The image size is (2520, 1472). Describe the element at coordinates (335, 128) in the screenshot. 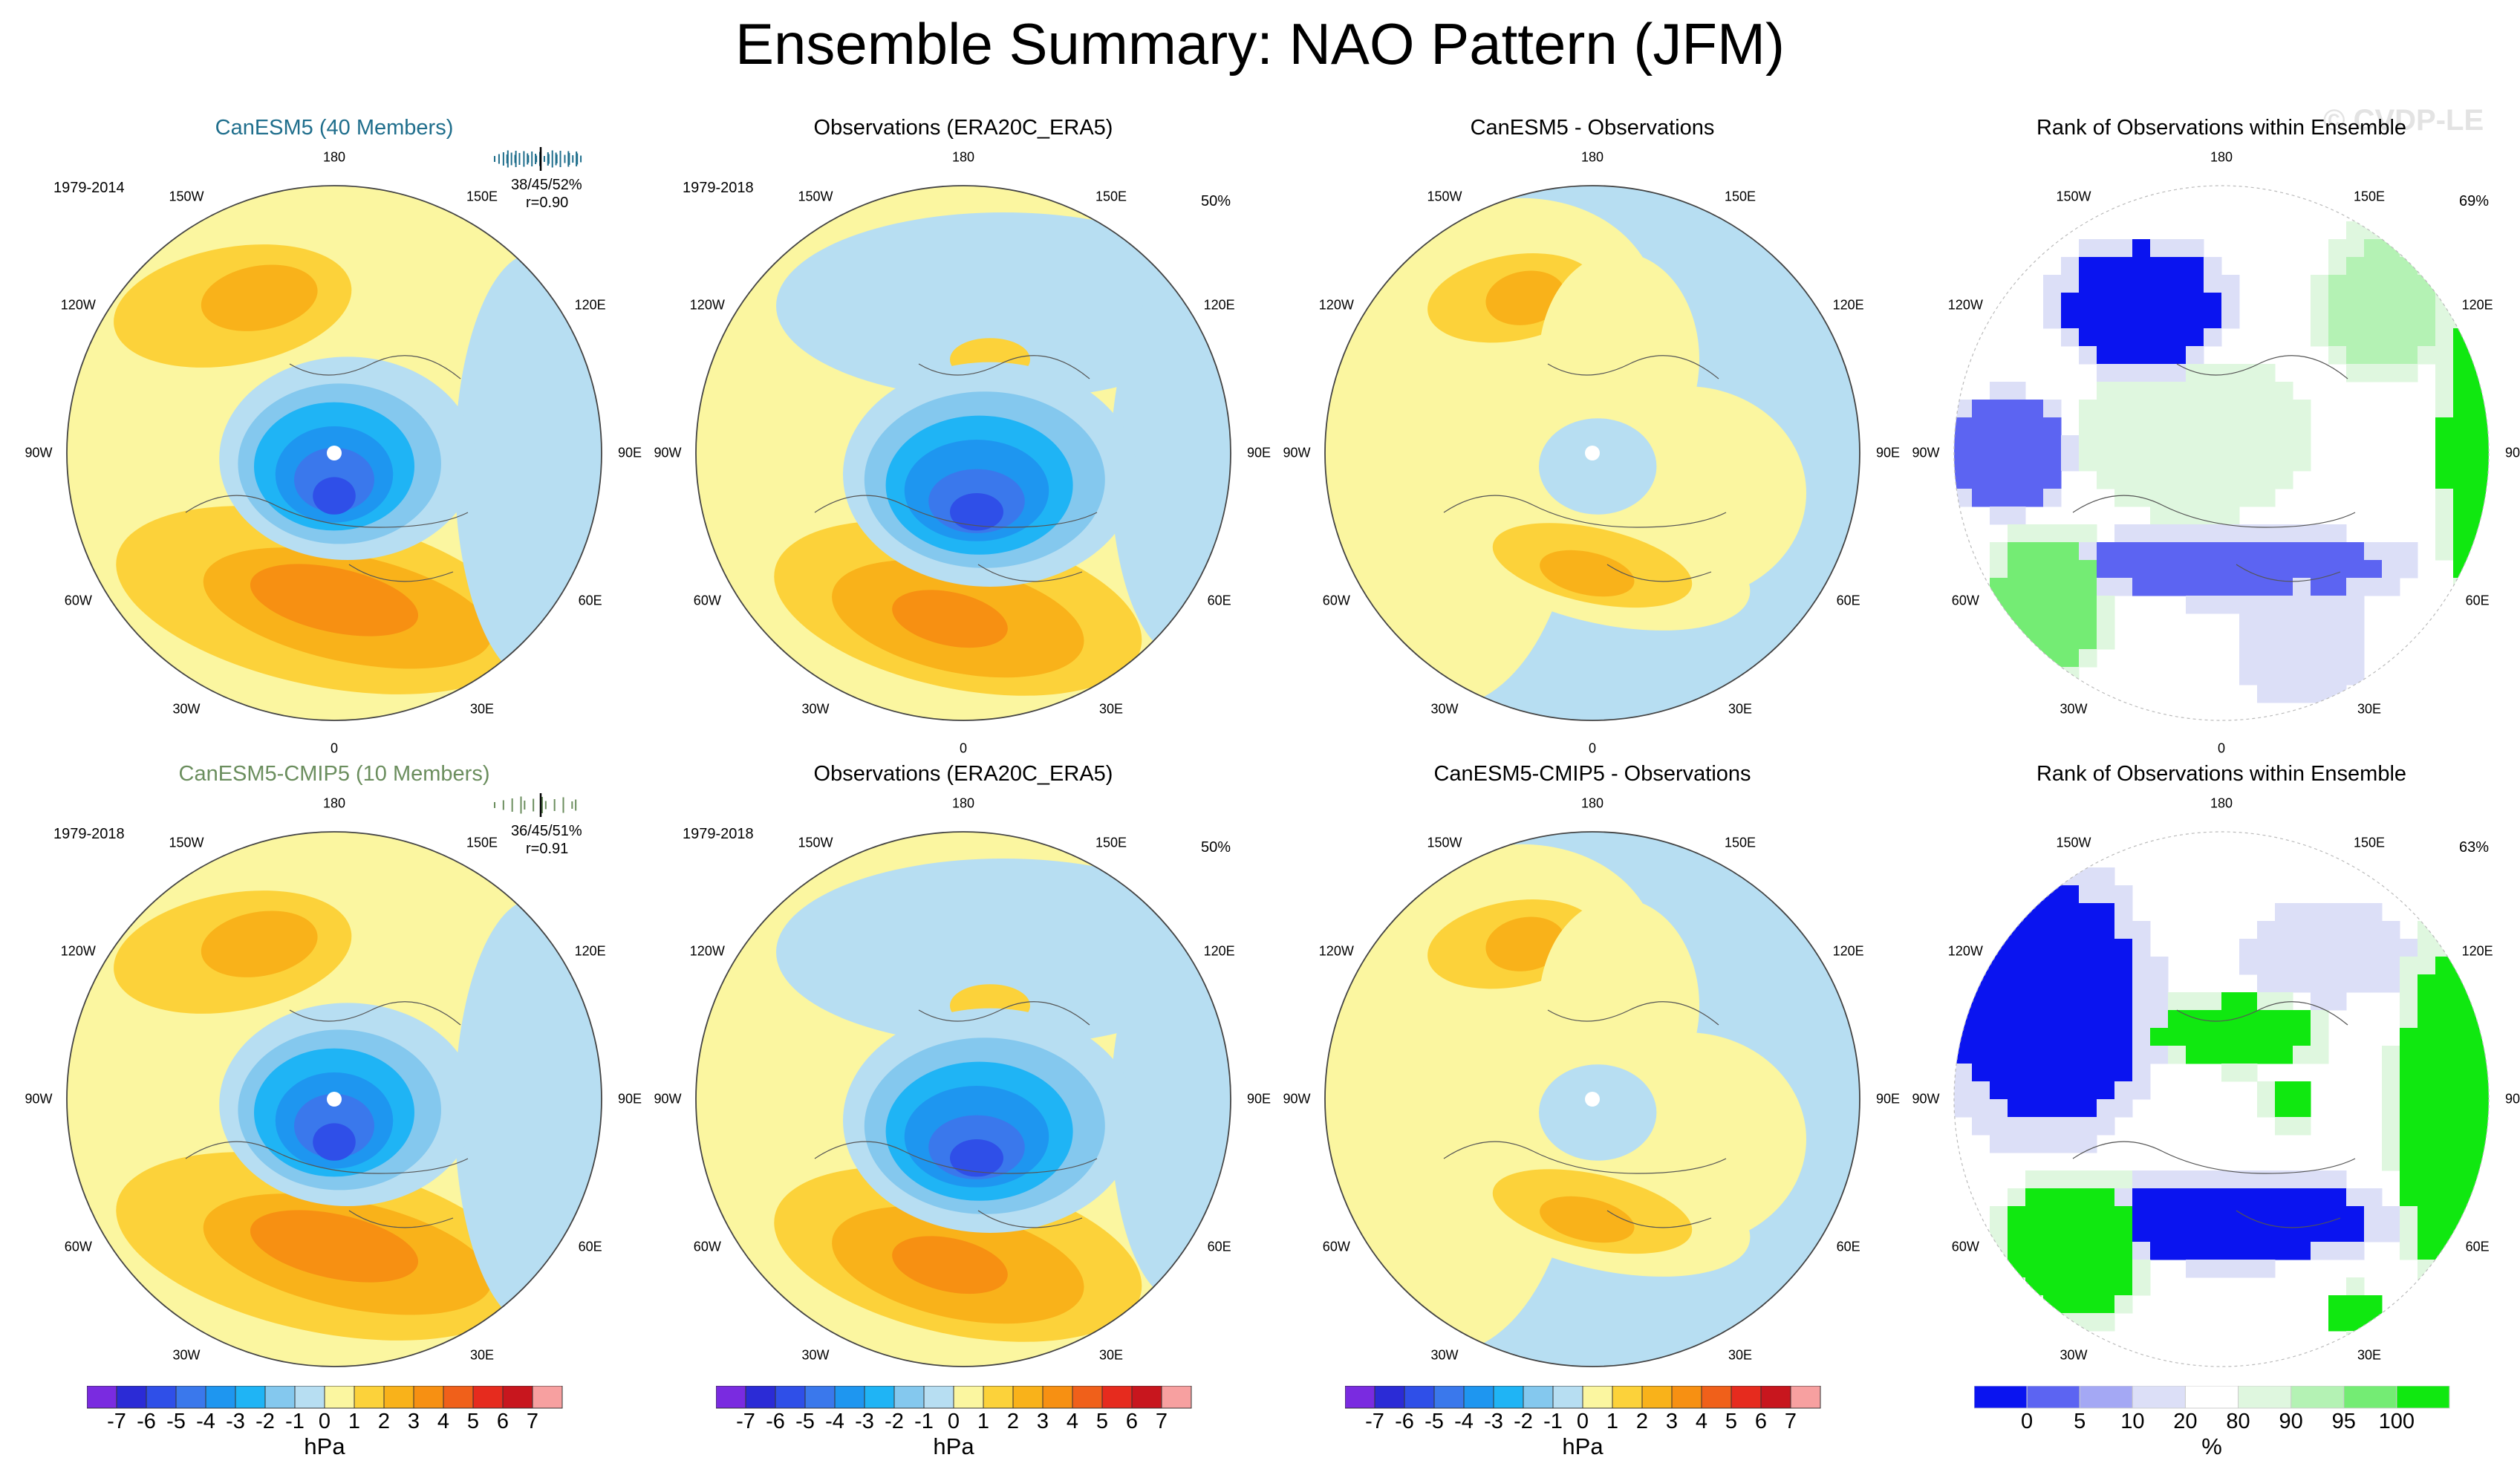

I see `panel-title: CanESM5 (40 Members)` at that location.